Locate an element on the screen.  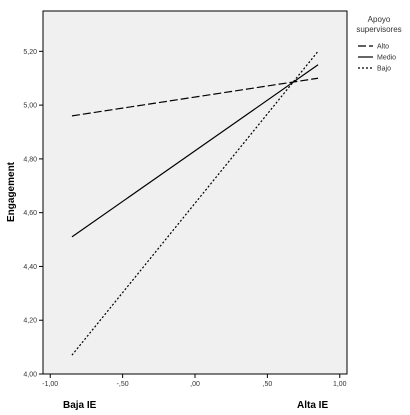
x-tick-label: -1,00 is located at coordinates (50, 384).